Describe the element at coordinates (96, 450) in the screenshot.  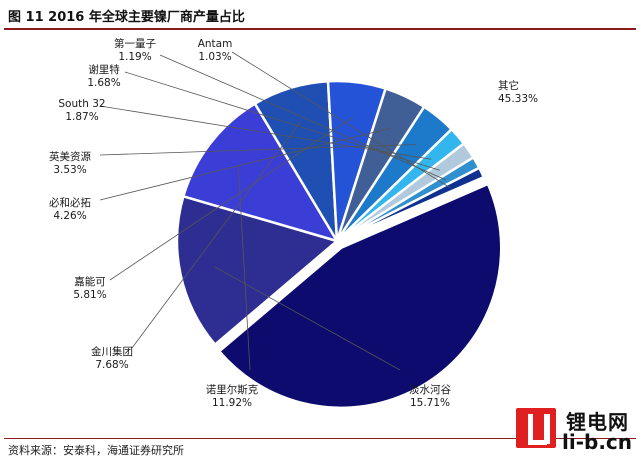
I see `source-note: 资料来源：安泰科，海通证券研究所` at that location.